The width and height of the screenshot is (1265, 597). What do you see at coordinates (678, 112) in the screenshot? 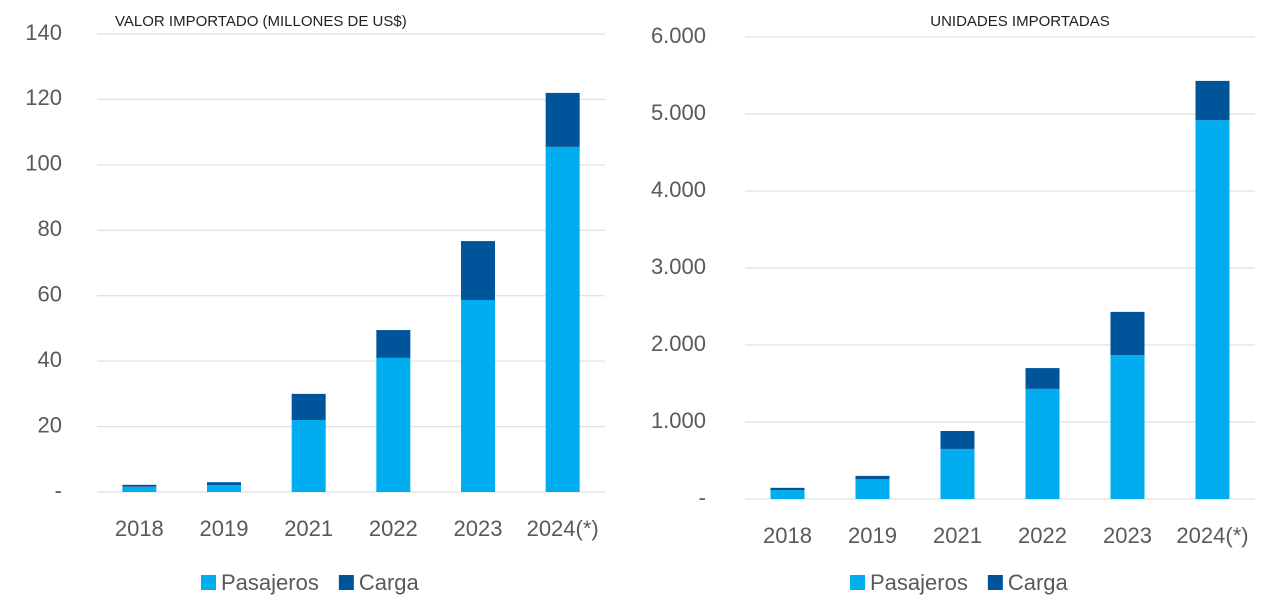
I see `y-tick-label: 5.000` at bounding box center [678, 112].